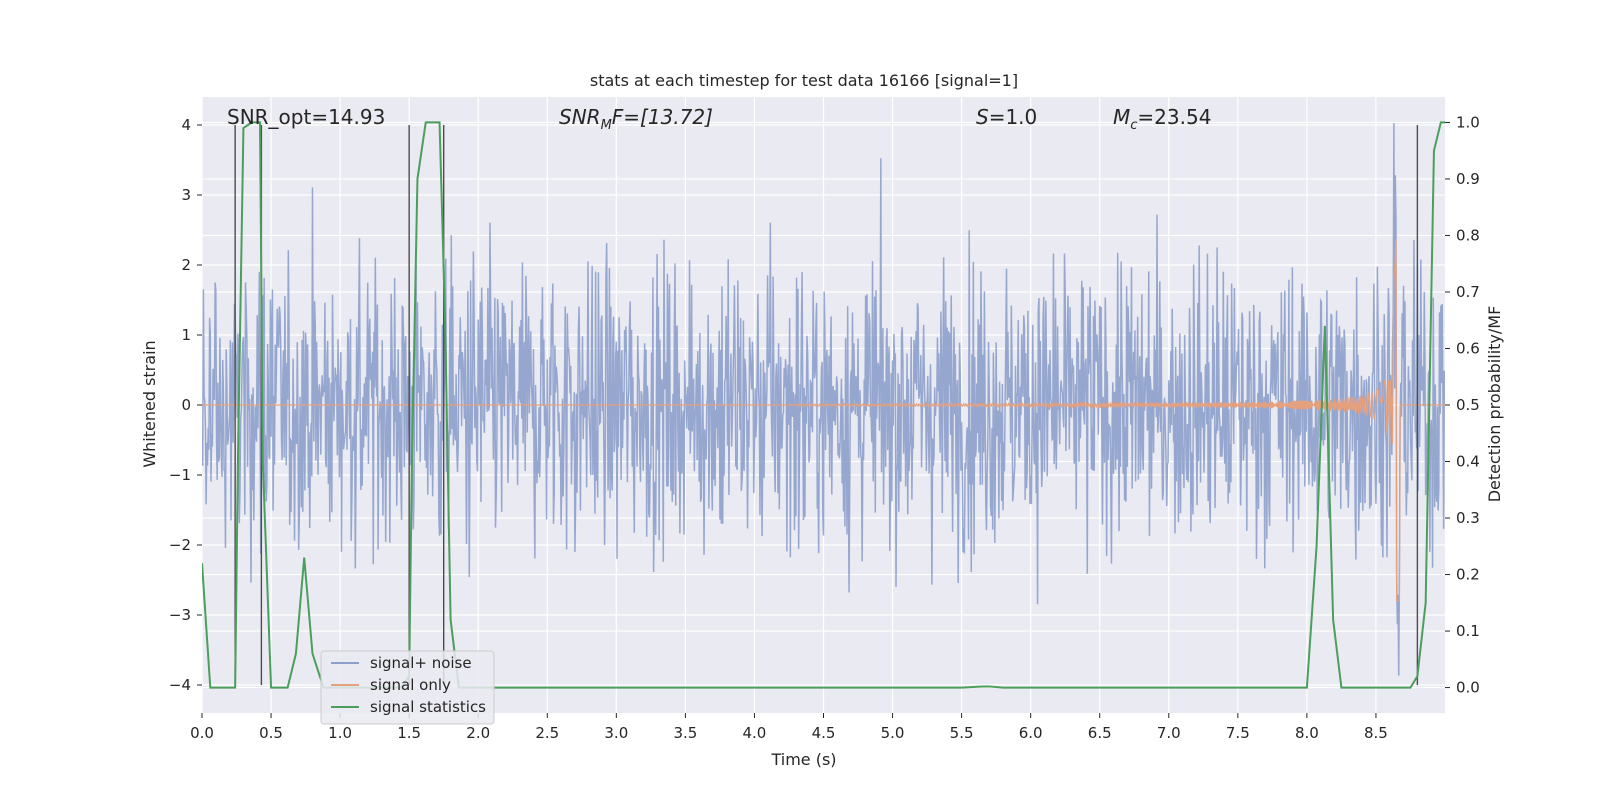 The width and height of the screenshot is (1600, 800). What do you see at coordinates (306, 117) in the screenshot?
I see `annotation-snr-opt: SNR_opt=14.93` at bounding box center [306, 117].